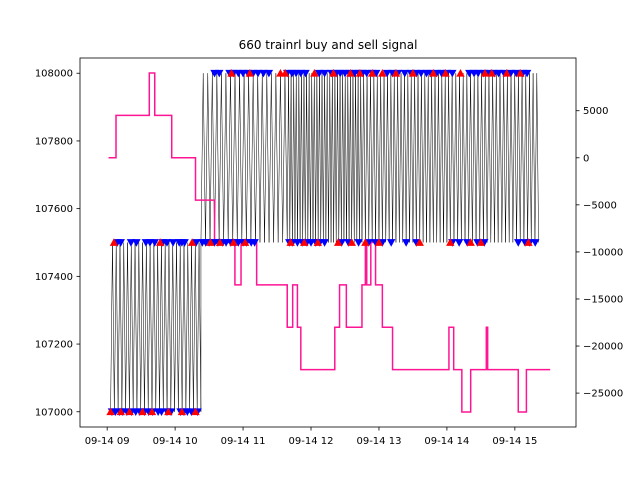  What do you see at coordinates (107, 441) in the screenshot?
I see `x-tick-label: 09-14 09` at bounding box center [107, 441].